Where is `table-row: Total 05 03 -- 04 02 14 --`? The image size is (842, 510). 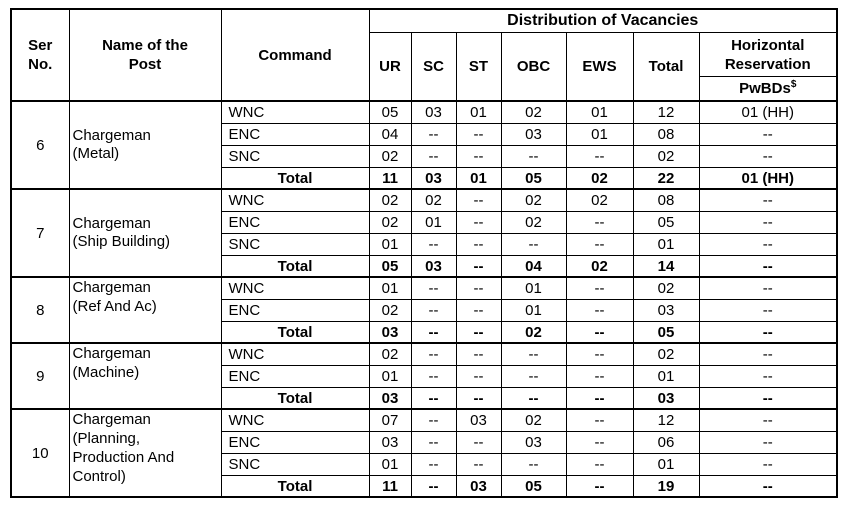 table-row: Total 05 03 -- 04 02 14 -- is located at coordinates (424, 266).